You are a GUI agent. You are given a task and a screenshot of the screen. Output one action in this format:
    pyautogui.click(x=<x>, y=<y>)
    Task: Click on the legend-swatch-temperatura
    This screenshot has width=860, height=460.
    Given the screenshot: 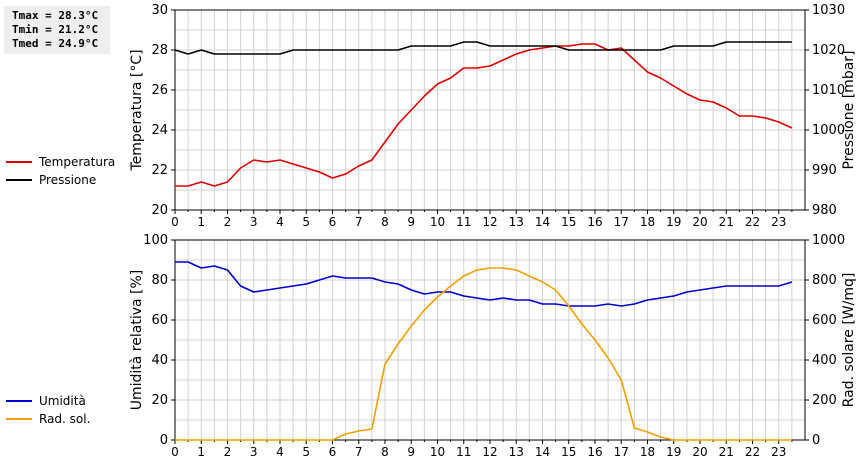 What is the action you would take?
    pyautogui.click(x=19, y=162)
    